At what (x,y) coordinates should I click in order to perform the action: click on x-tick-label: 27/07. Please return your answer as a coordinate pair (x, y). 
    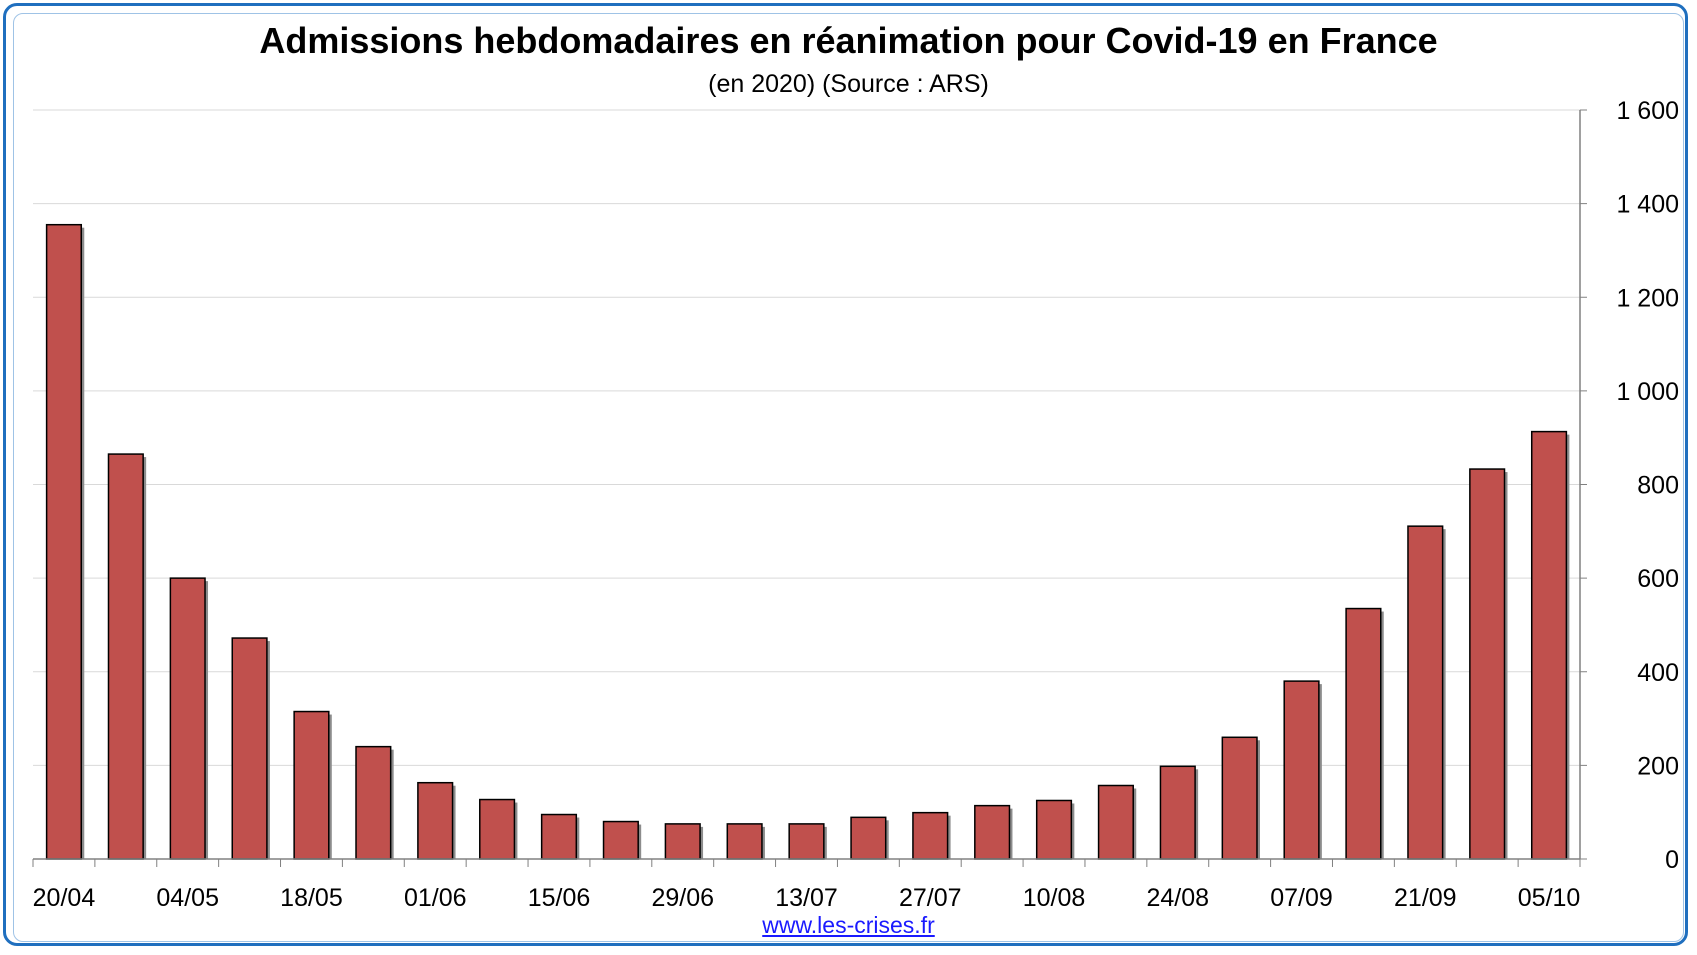
    Looking at the image, I should click on (930, 898).